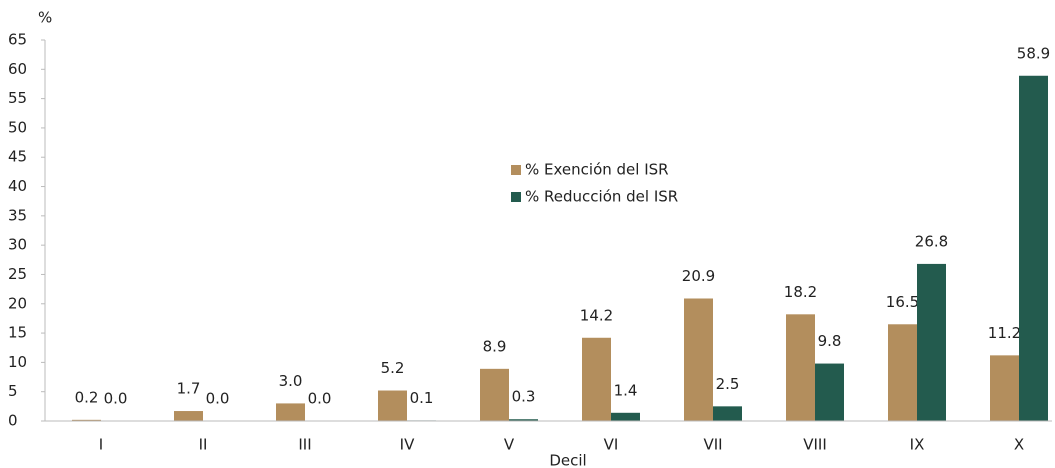 The width and height of the screenshot is (1055, 468). I want to click on value-label: 16.5, so click(902, 302).